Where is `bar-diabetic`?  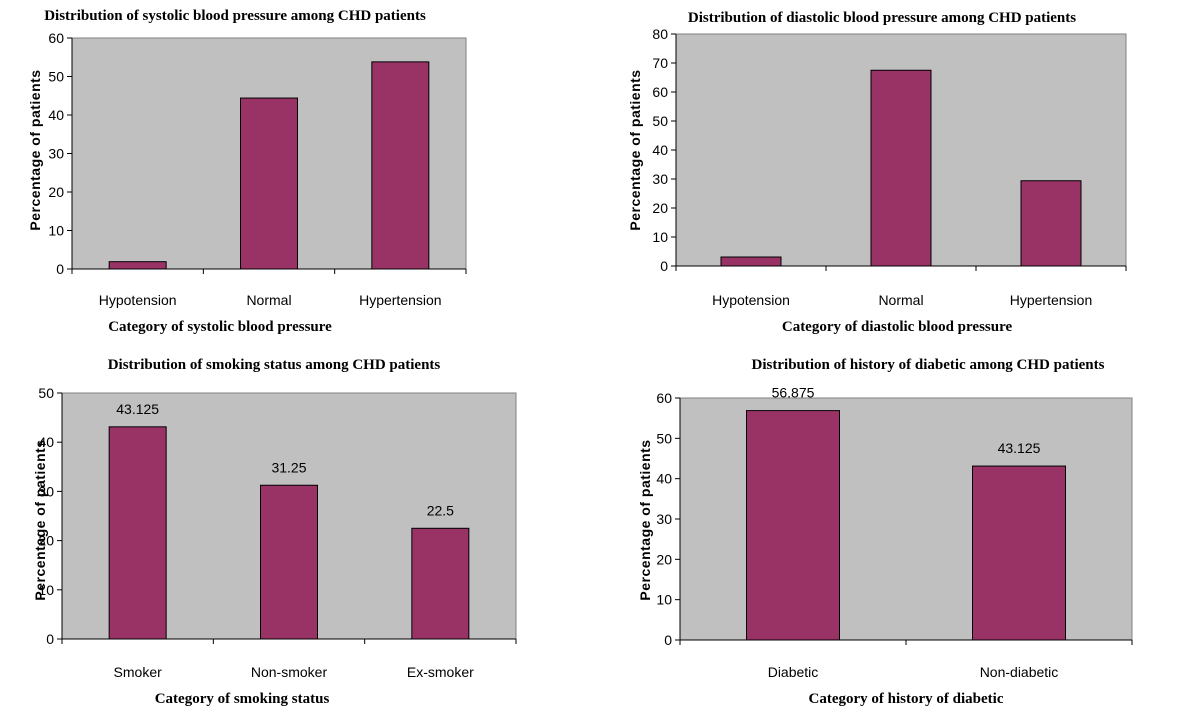
bar-diabetic is located at coordinates (793, 525).